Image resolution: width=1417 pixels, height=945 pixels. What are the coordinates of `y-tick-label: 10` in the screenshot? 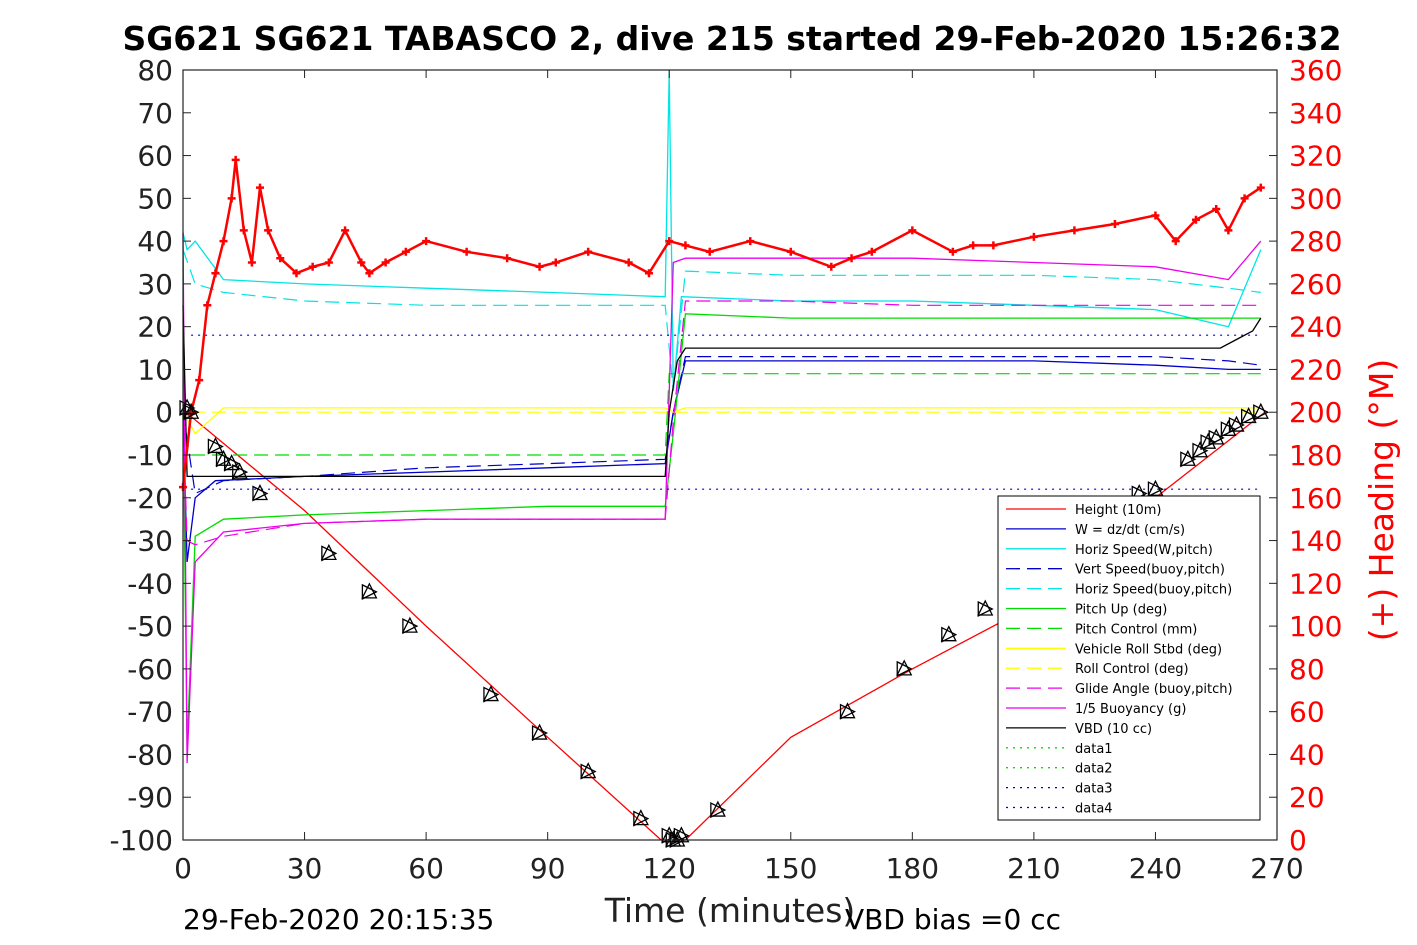 It's located at (155, 369).